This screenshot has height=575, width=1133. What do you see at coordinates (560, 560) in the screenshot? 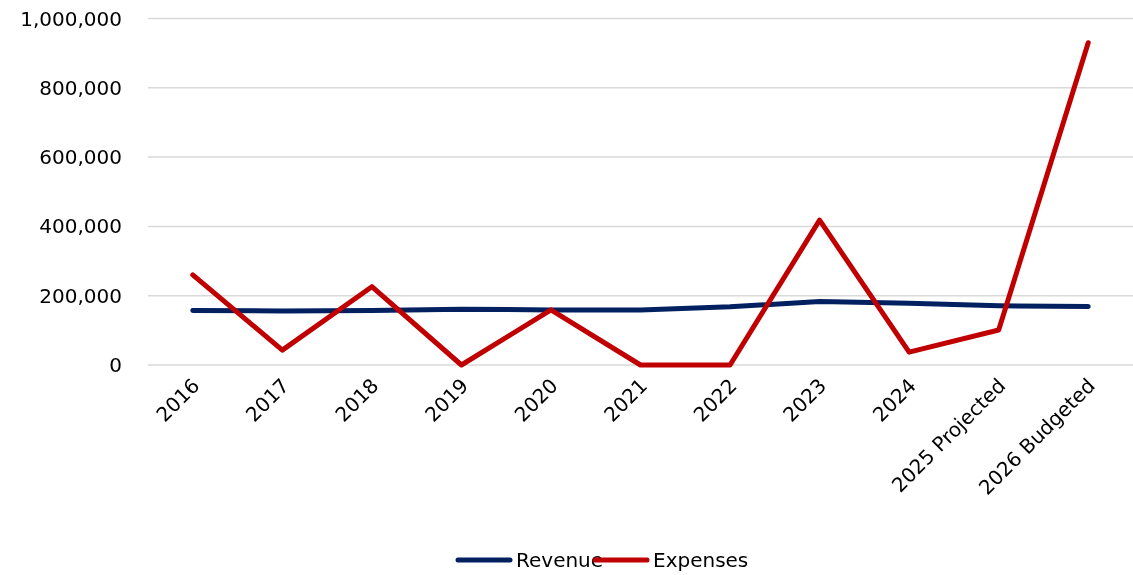
I see `legend-label: Revenue` at bounding box center [560, 560].